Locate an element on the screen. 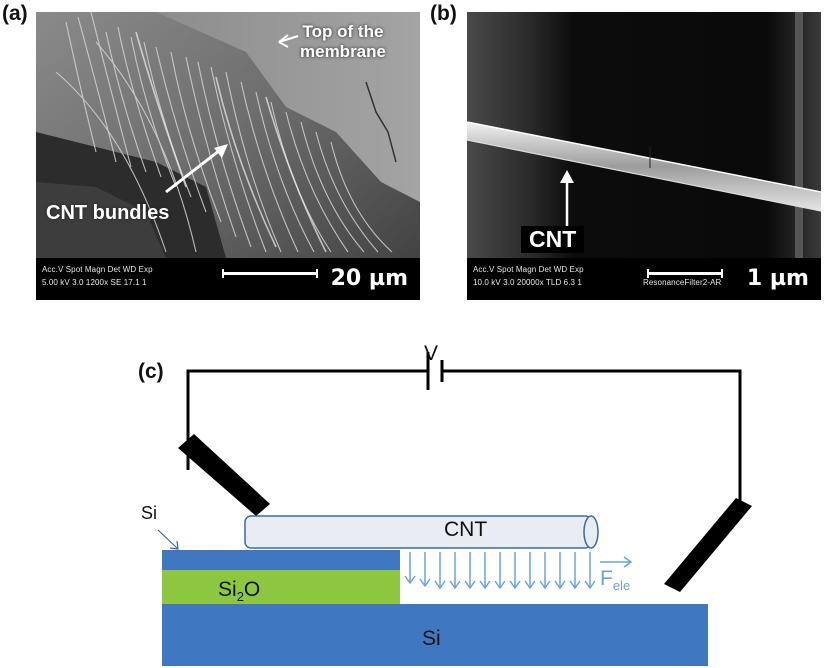  scale-label-a: 20 µm is located at coordinates (369, 278).